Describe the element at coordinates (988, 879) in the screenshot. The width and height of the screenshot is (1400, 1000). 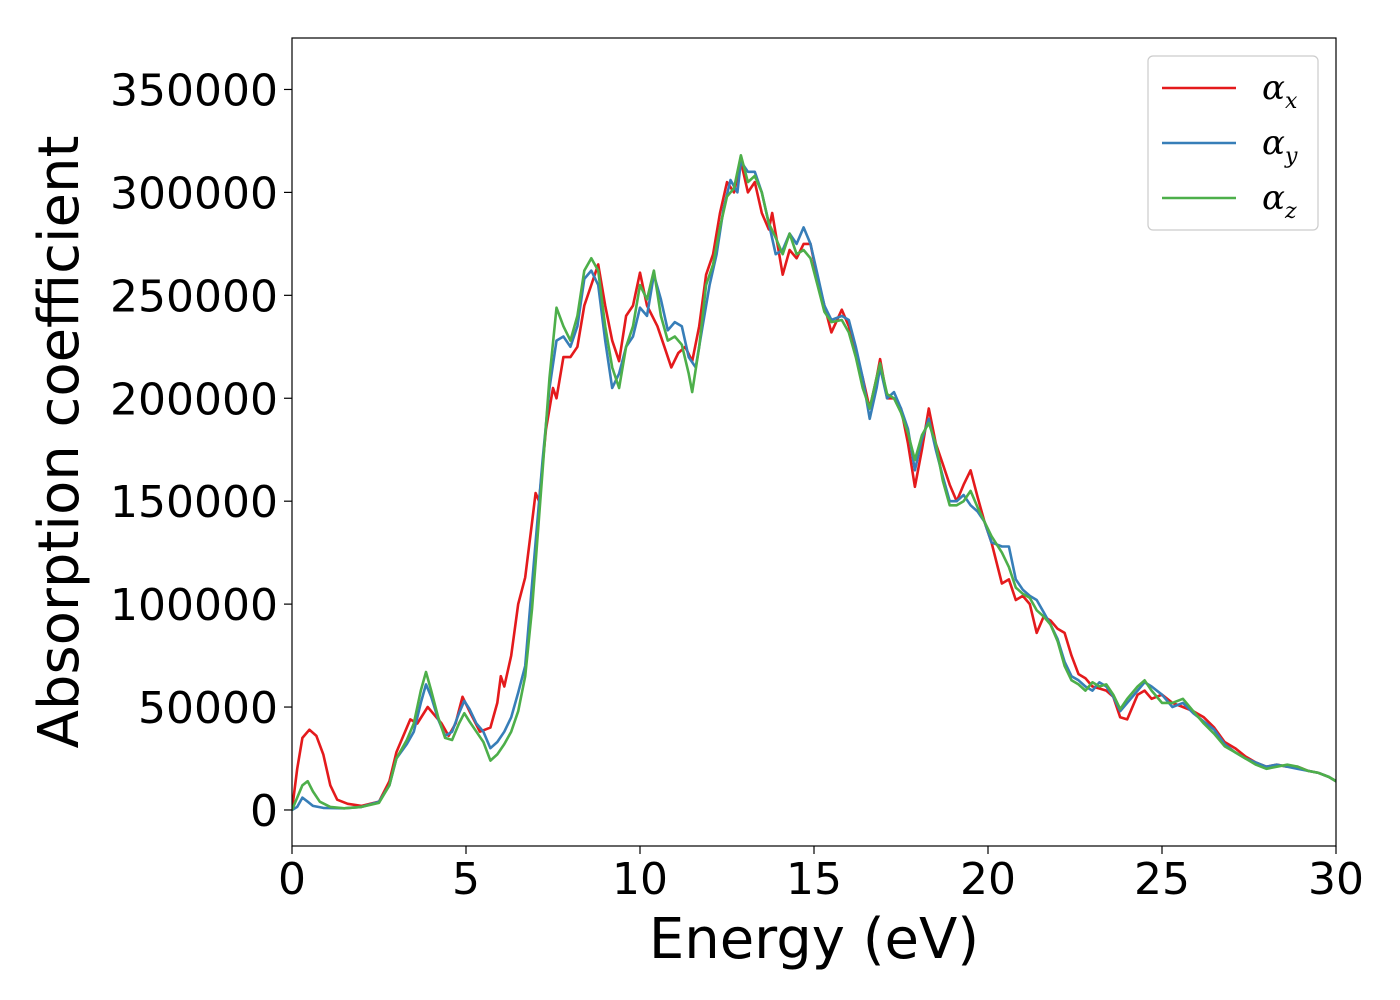
I see `x-tick-label: 20` at that location.